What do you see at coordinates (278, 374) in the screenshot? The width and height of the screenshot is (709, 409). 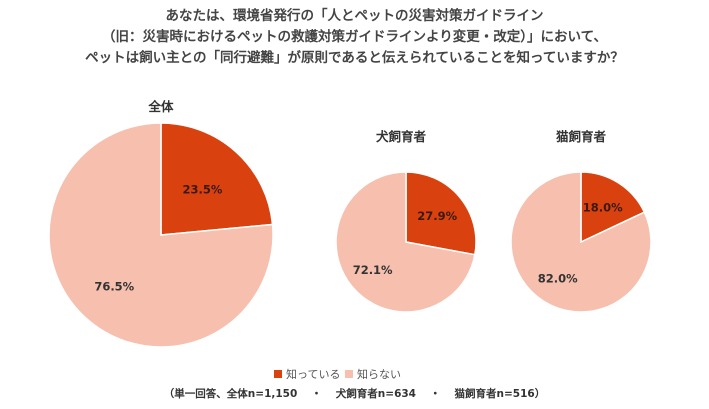 I see `legend-swatch-known` at bounding box center [278, 374].